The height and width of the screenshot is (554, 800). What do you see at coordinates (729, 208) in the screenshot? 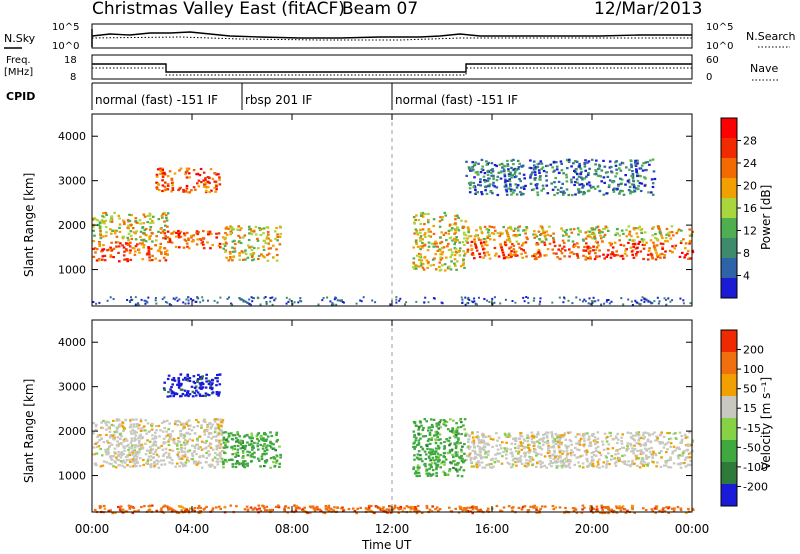
I see `colorbar-swatch` at bounding box center [729, 208].